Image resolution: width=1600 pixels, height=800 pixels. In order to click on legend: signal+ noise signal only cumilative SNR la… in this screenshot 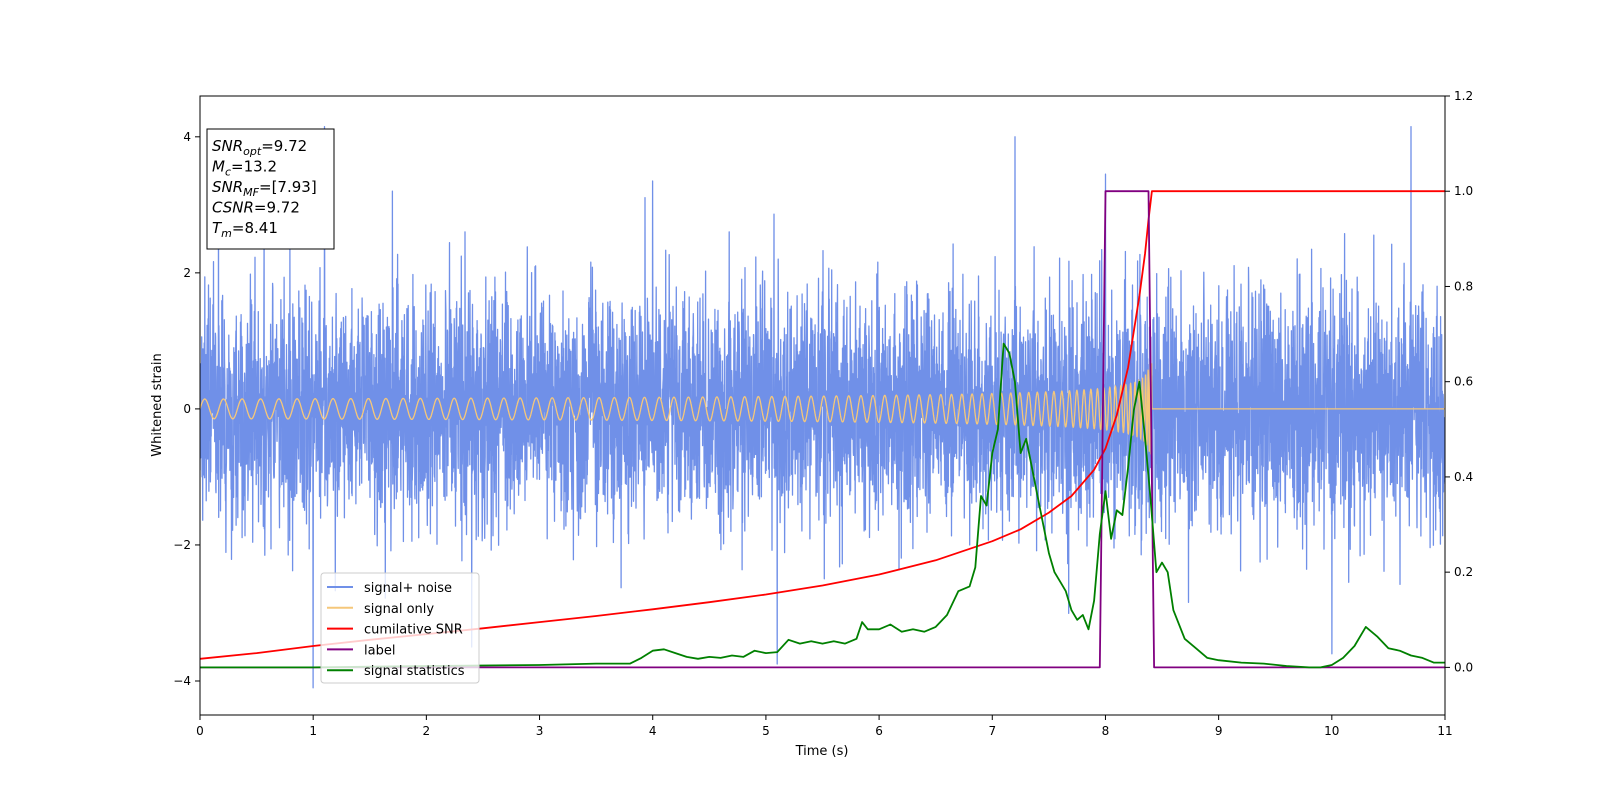, I will do `click(400, 628)`.